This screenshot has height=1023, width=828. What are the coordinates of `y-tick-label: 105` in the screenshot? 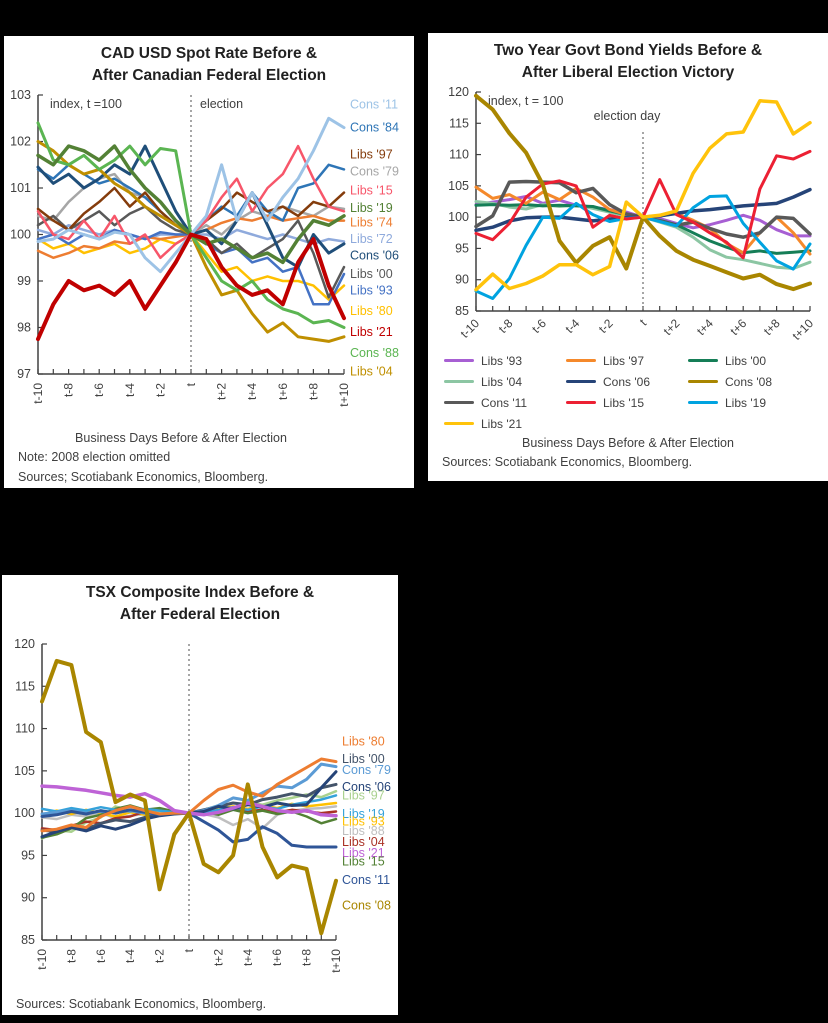 It's located at (24, 771).